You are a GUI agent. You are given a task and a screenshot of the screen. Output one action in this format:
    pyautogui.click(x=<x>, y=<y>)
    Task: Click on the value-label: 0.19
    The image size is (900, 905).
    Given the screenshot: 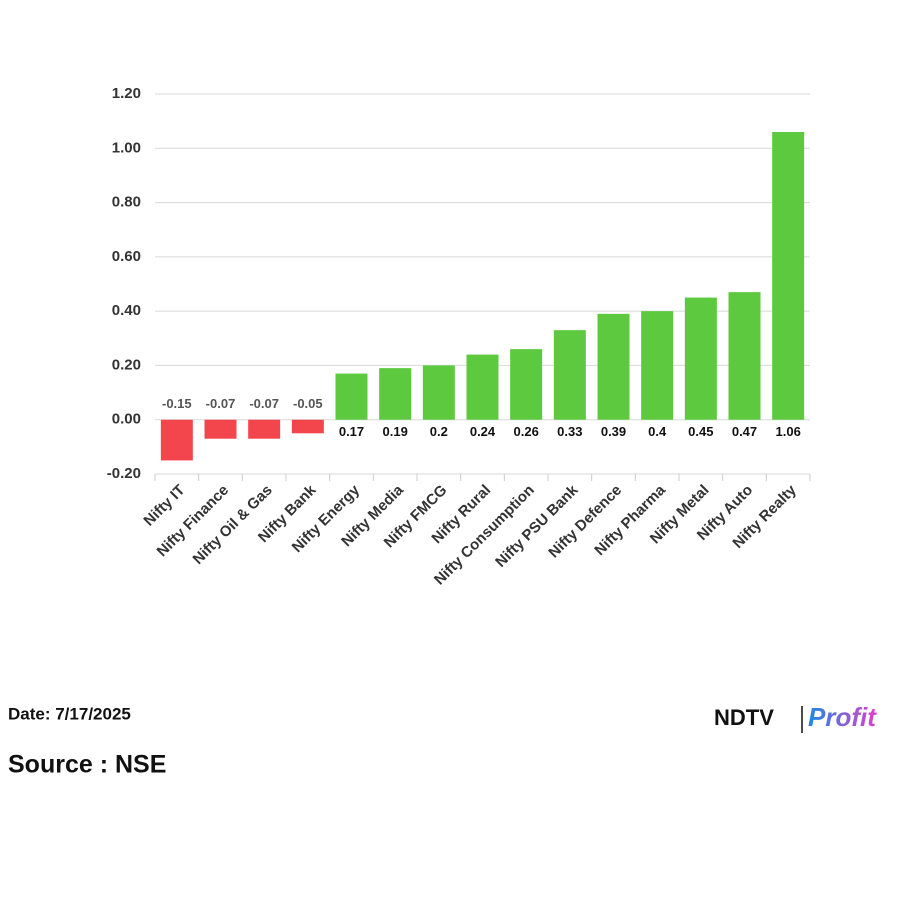 What is the action you would take?
    pyautogui.click(x=395, y=431)
    